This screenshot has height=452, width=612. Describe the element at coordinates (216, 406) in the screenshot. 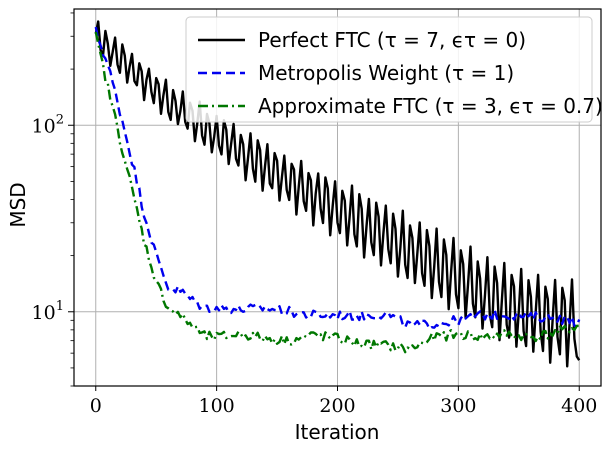

I see `x-tick-label: 100` at that location.